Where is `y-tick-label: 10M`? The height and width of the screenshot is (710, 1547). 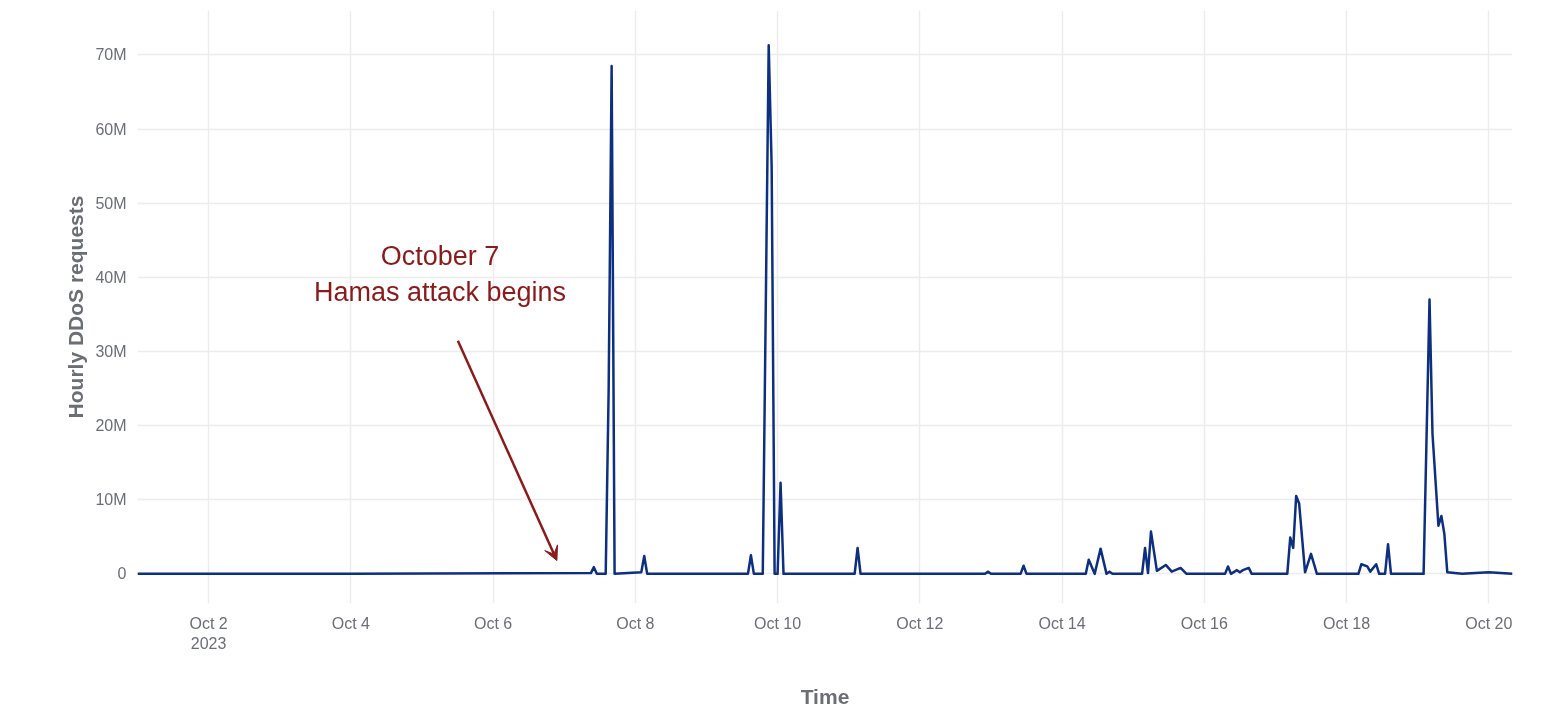 y-tick-label: 10M is located at coordinates (111, 500).